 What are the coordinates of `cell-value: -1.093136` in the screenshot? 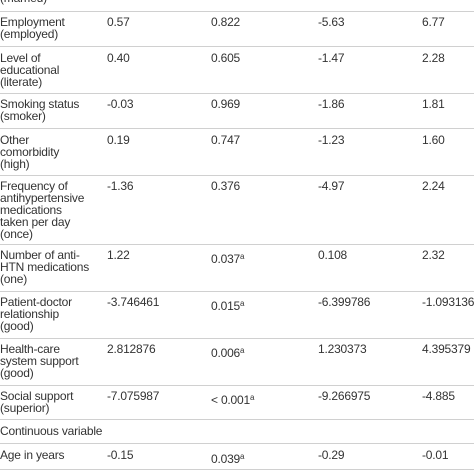 It's located at (448, 302).